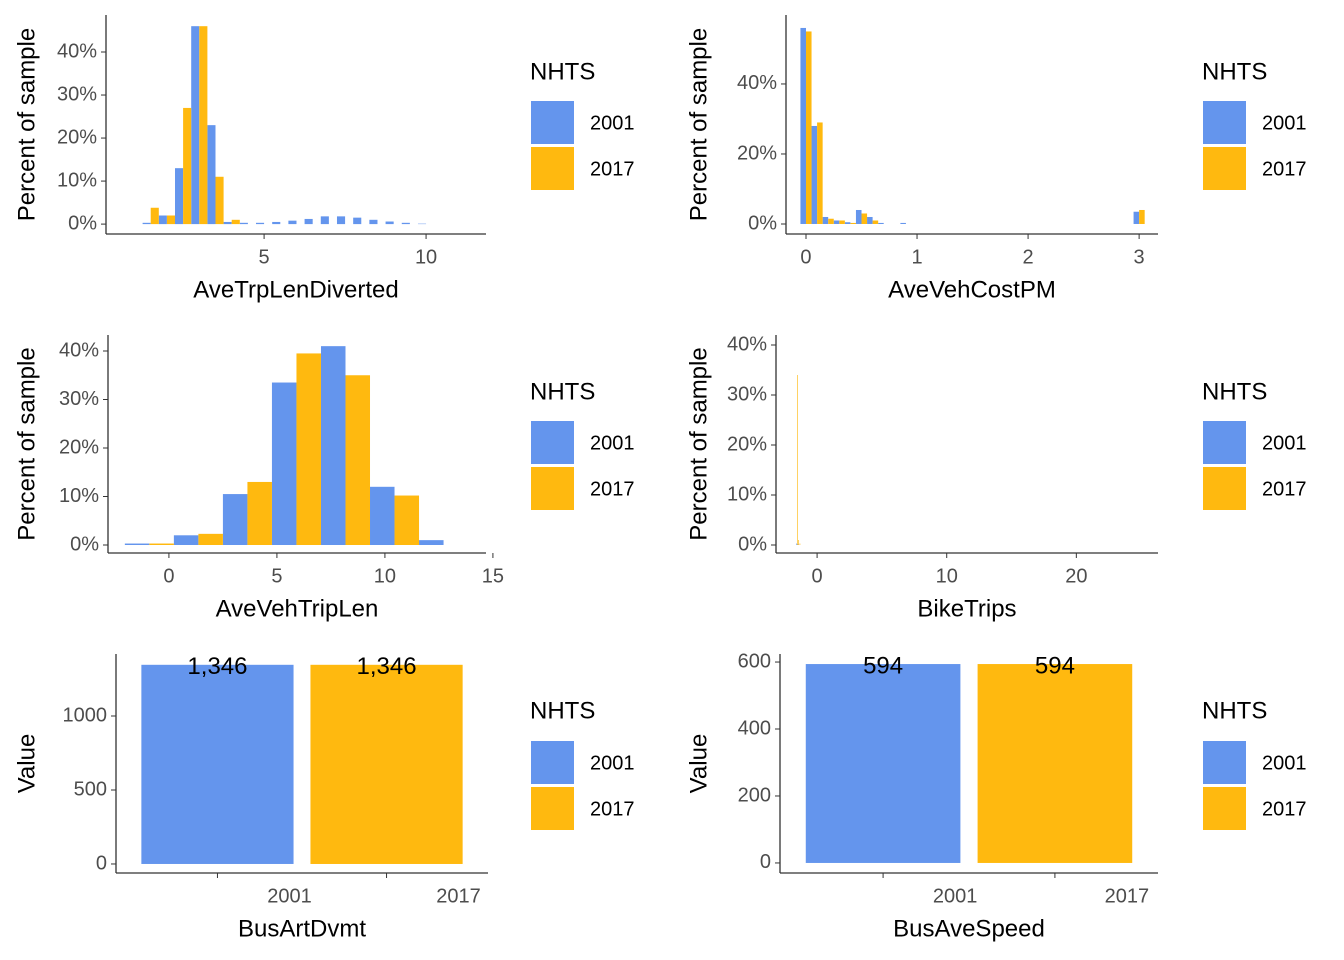 The height and width of the screenshot is (960, 1344). What do you see at coordinates (972, 289) in the screenshot?
I see `x-axis-title: AveVehCostPM` at bounding box center [972, 289].